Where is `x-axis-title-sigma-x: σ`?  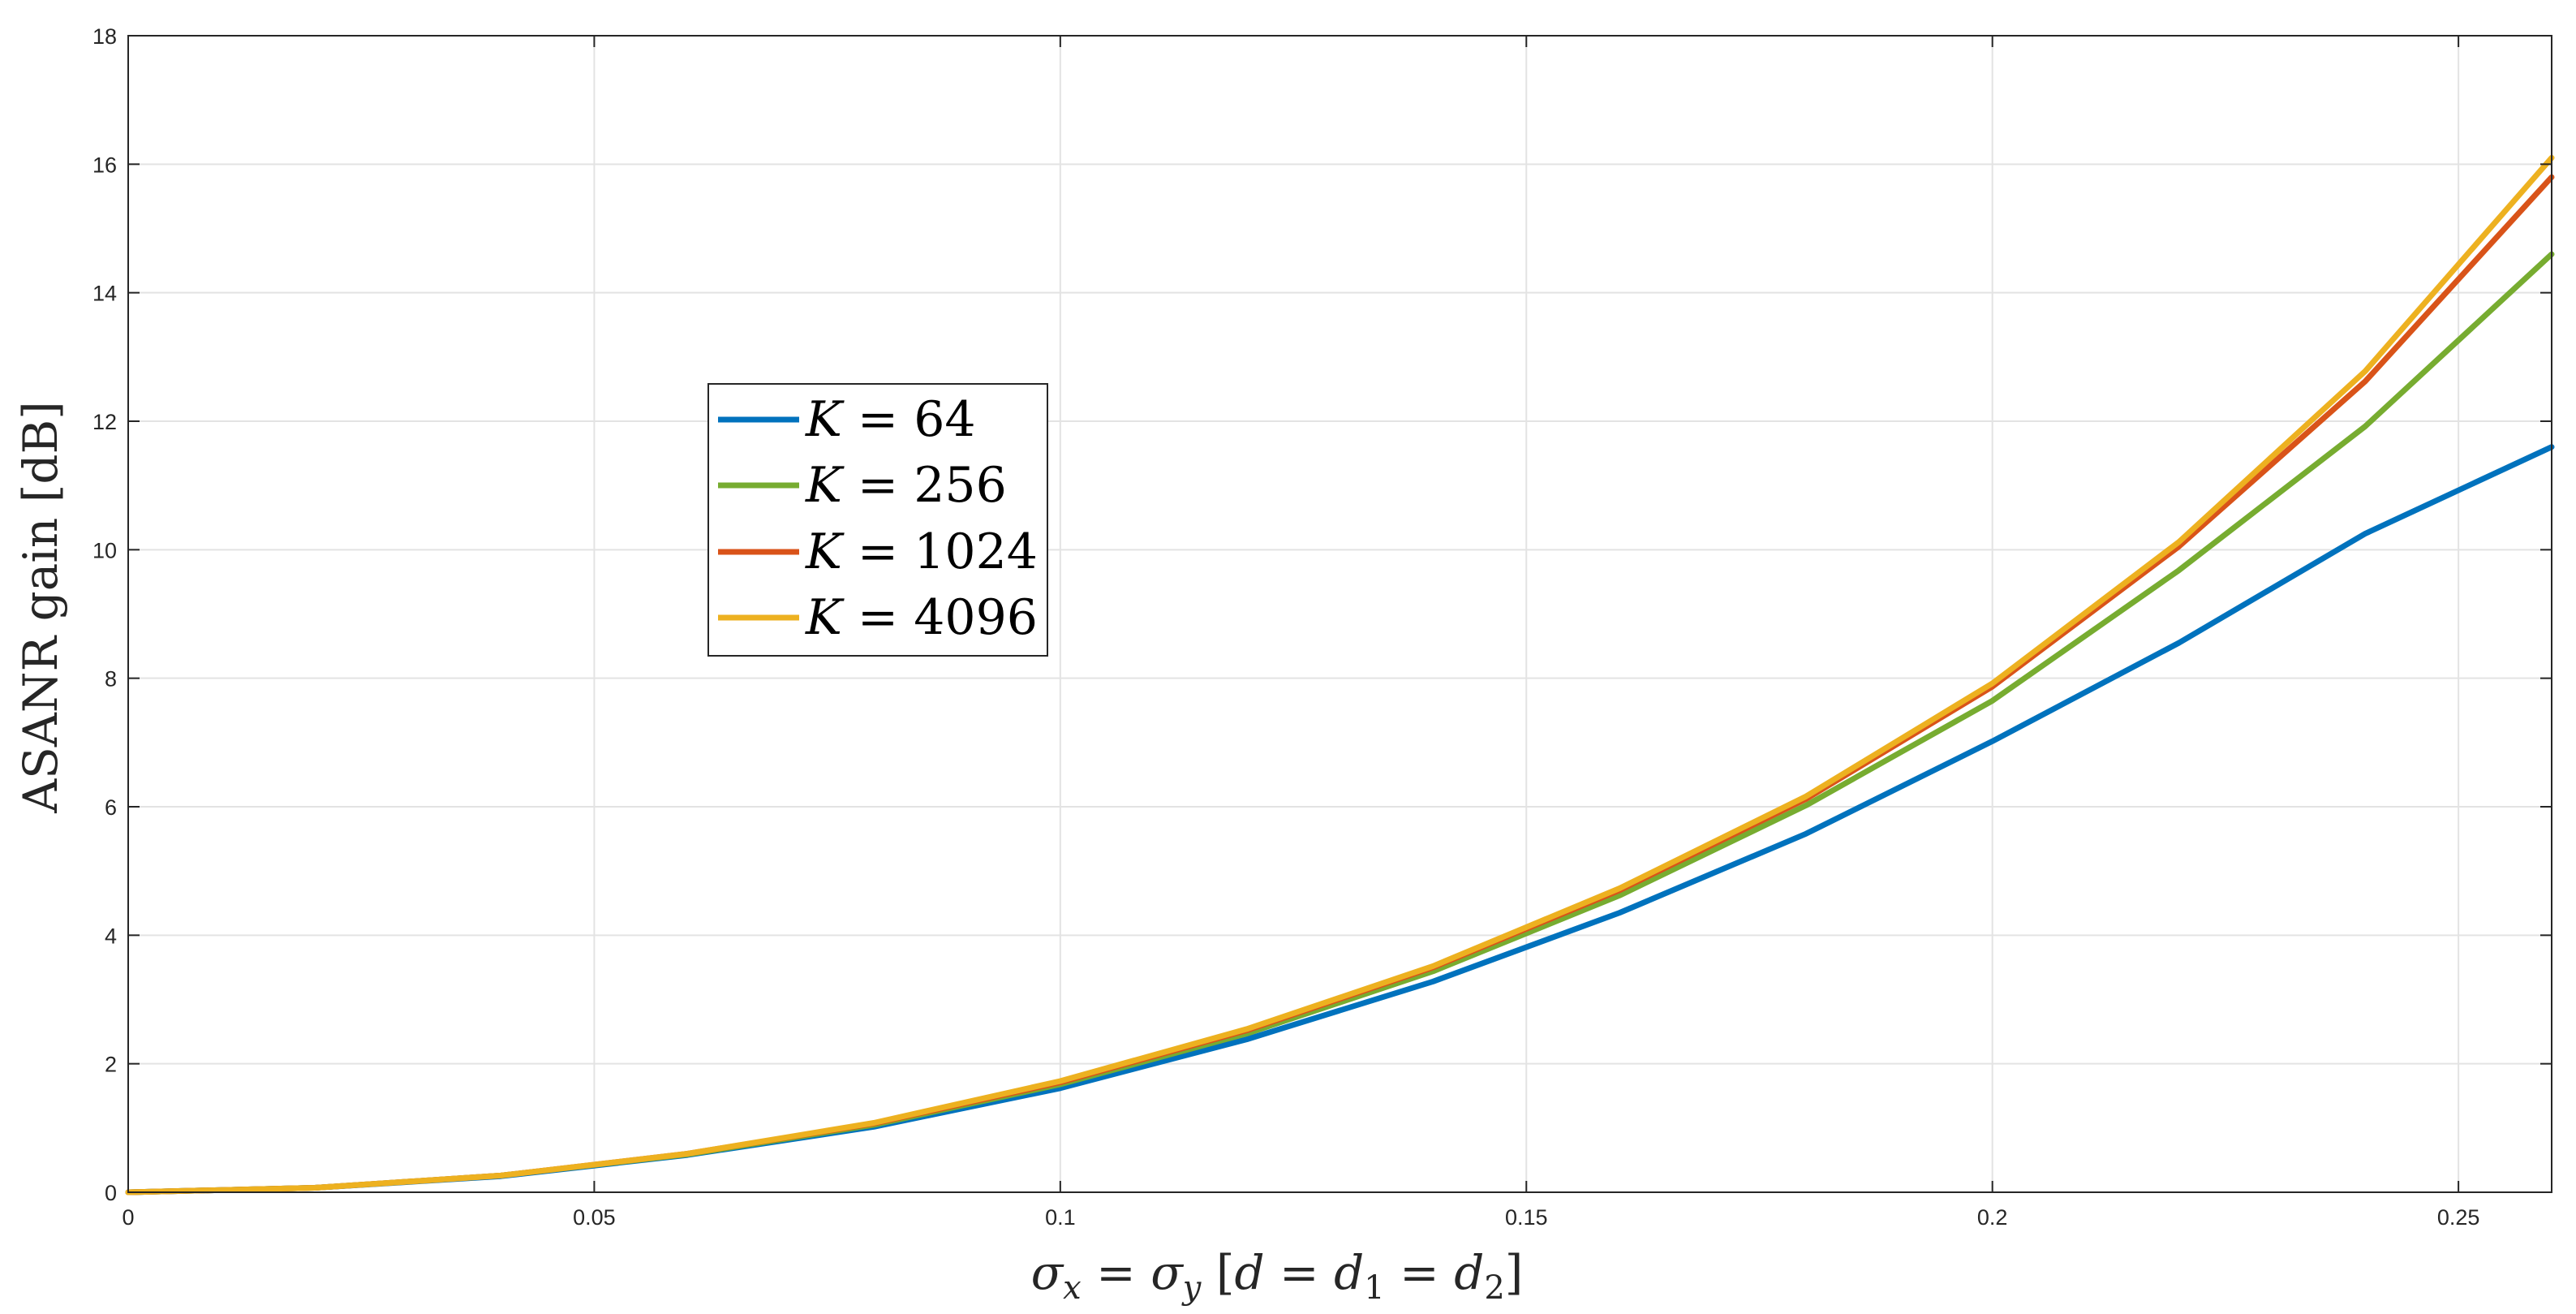 x-axis-title-sigma-x: σ is located at coordinates (1047, 1272).